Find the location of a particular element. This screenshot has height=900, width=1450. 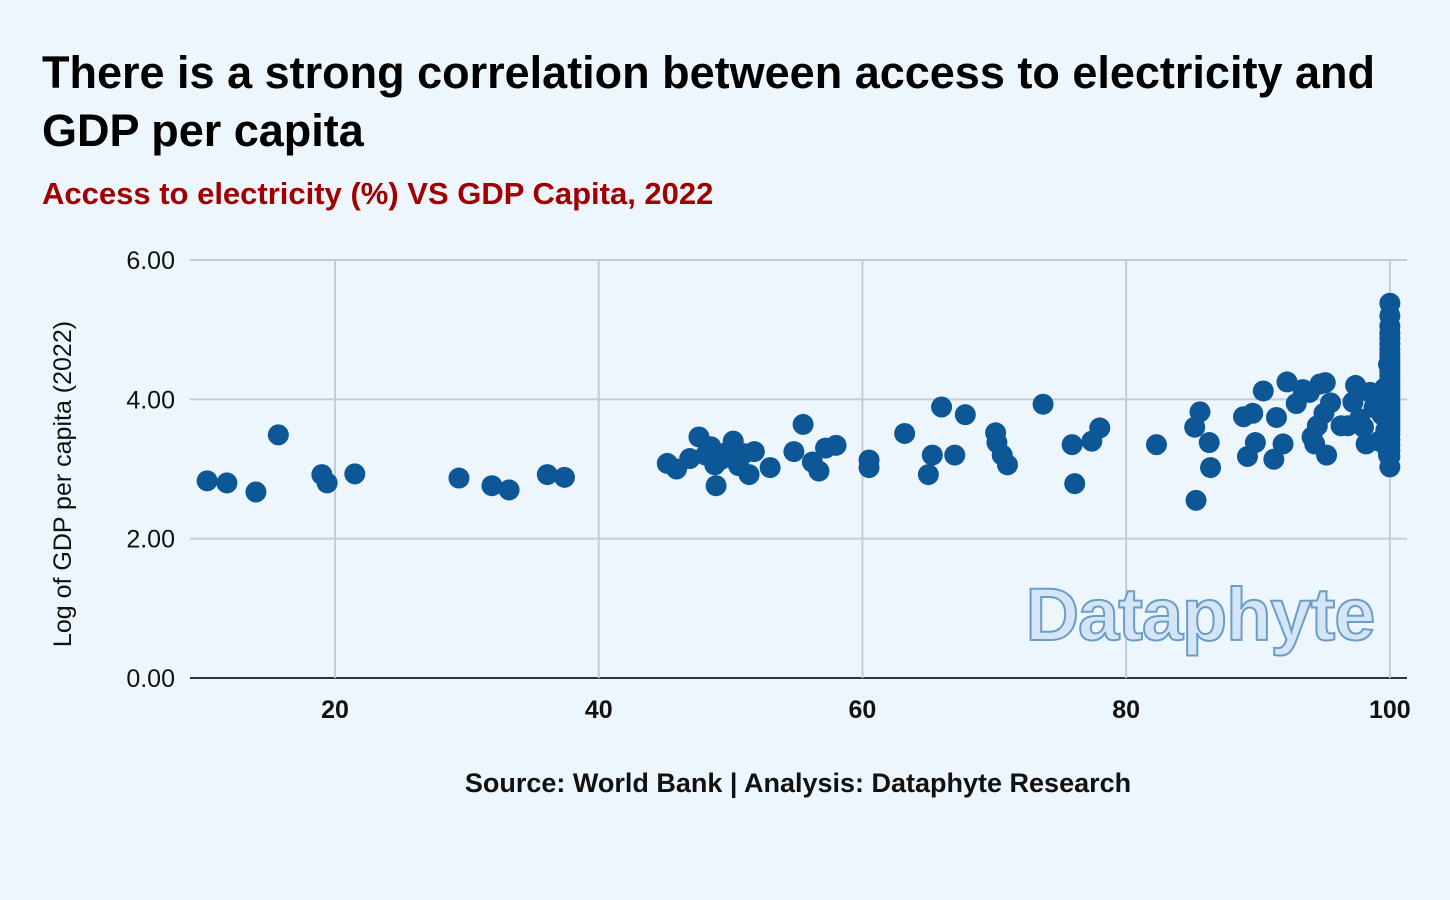

x-tick-label: 80 is located at coordinates (1126, 710).